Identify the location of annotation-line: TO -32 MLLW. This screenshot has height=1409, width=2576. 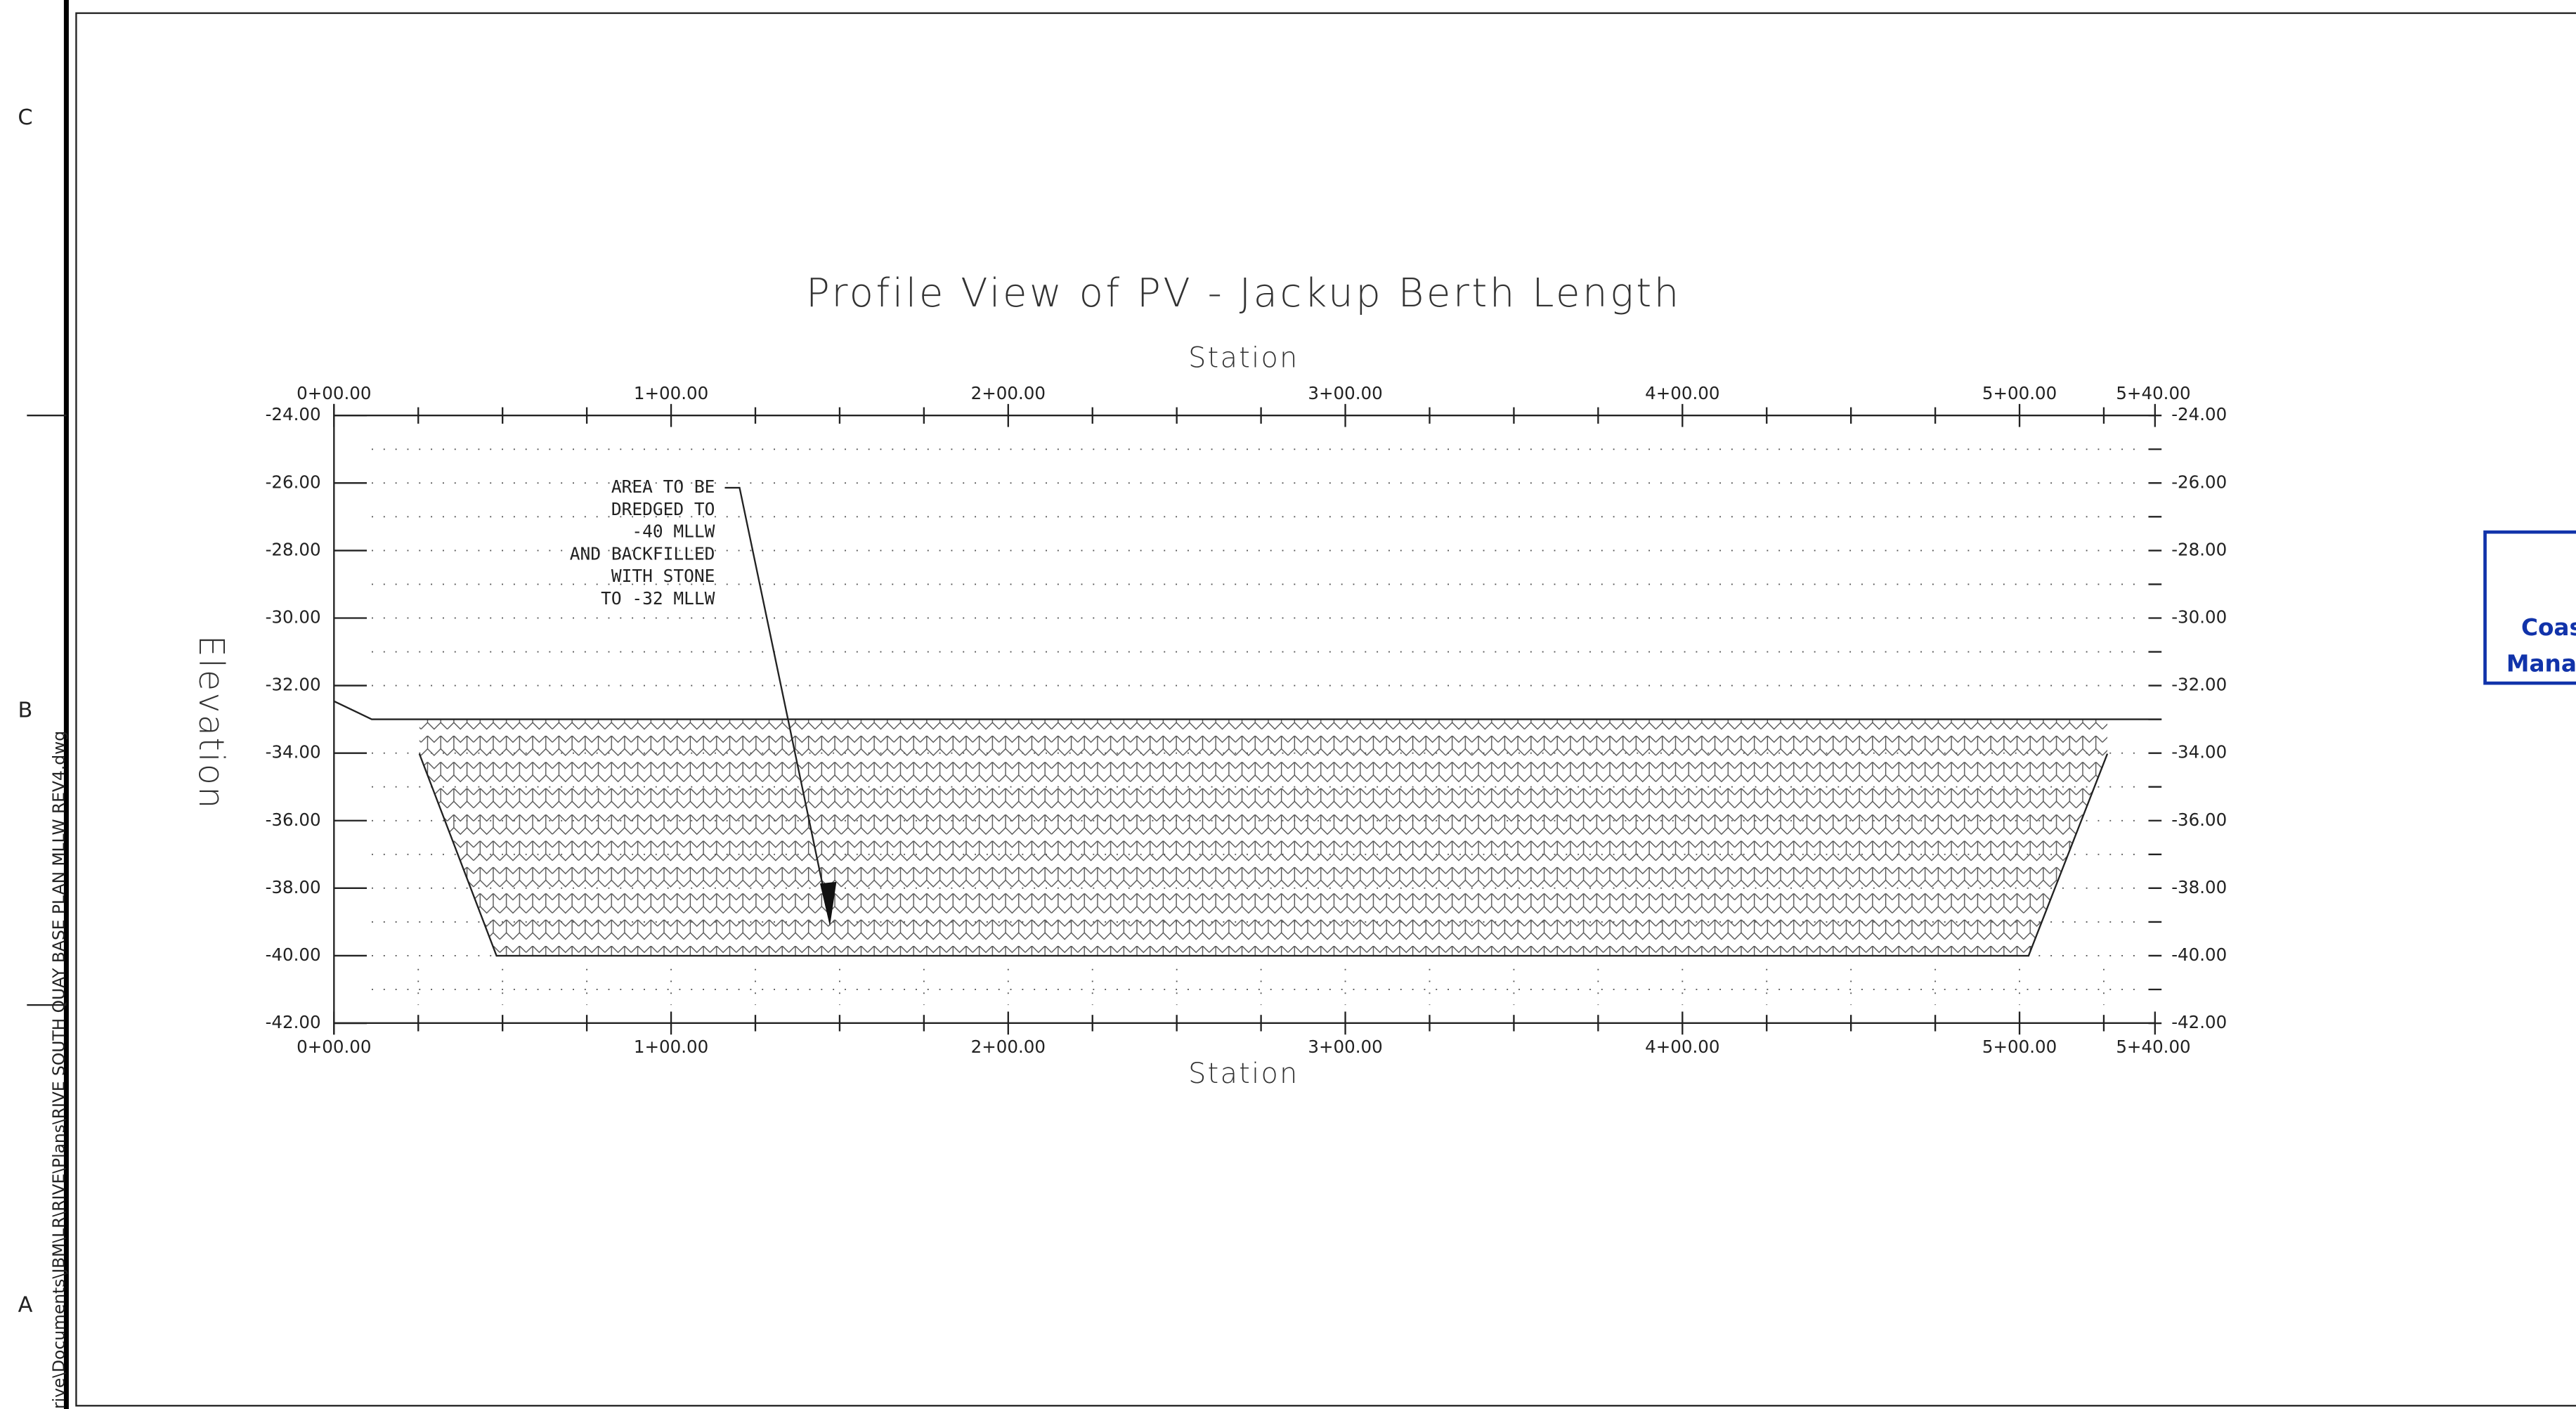
(658, 598).